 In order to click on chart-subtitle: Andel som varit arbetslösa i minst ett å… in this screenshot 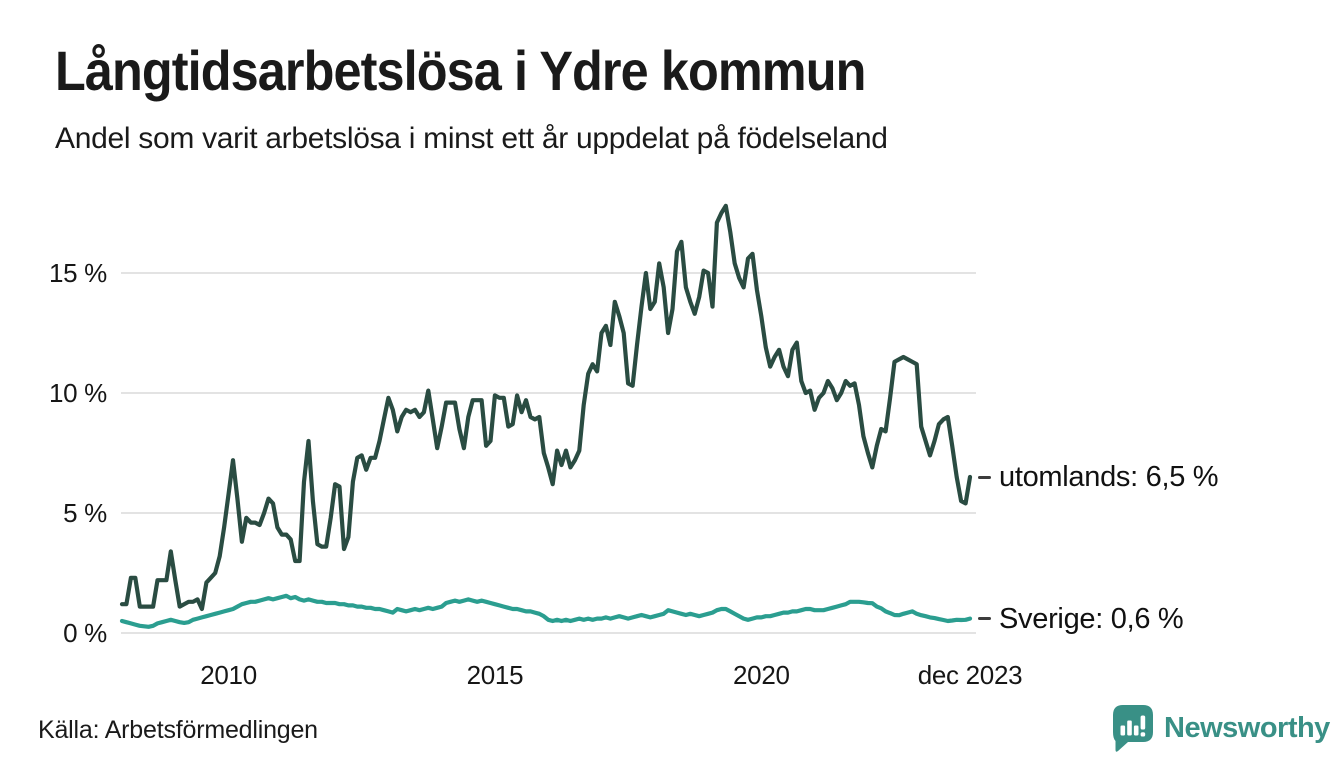, I will do `click(471, 138)`.